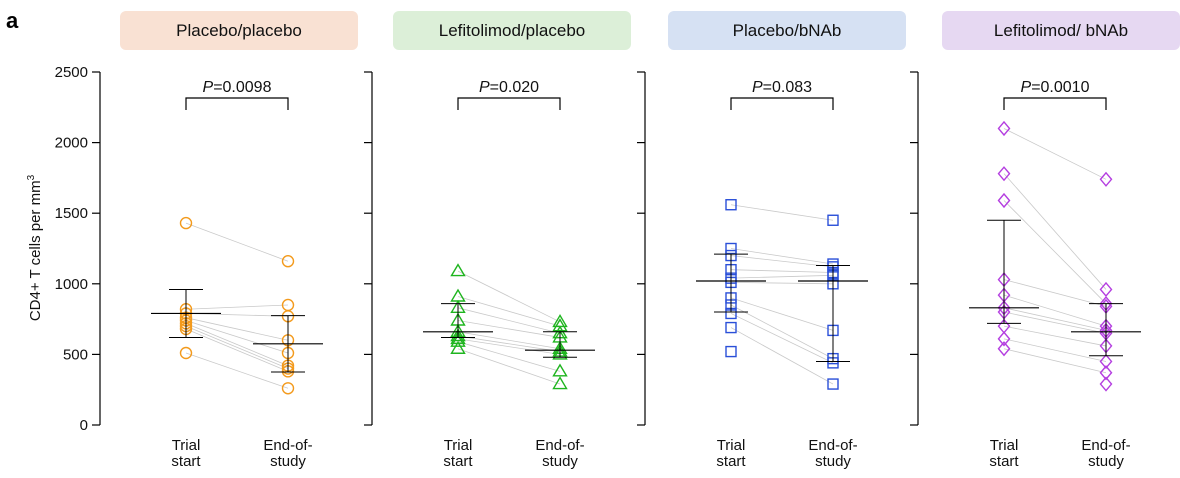  I want to click on panel-title: Lefitolimod/placebo, so click(512, 30).